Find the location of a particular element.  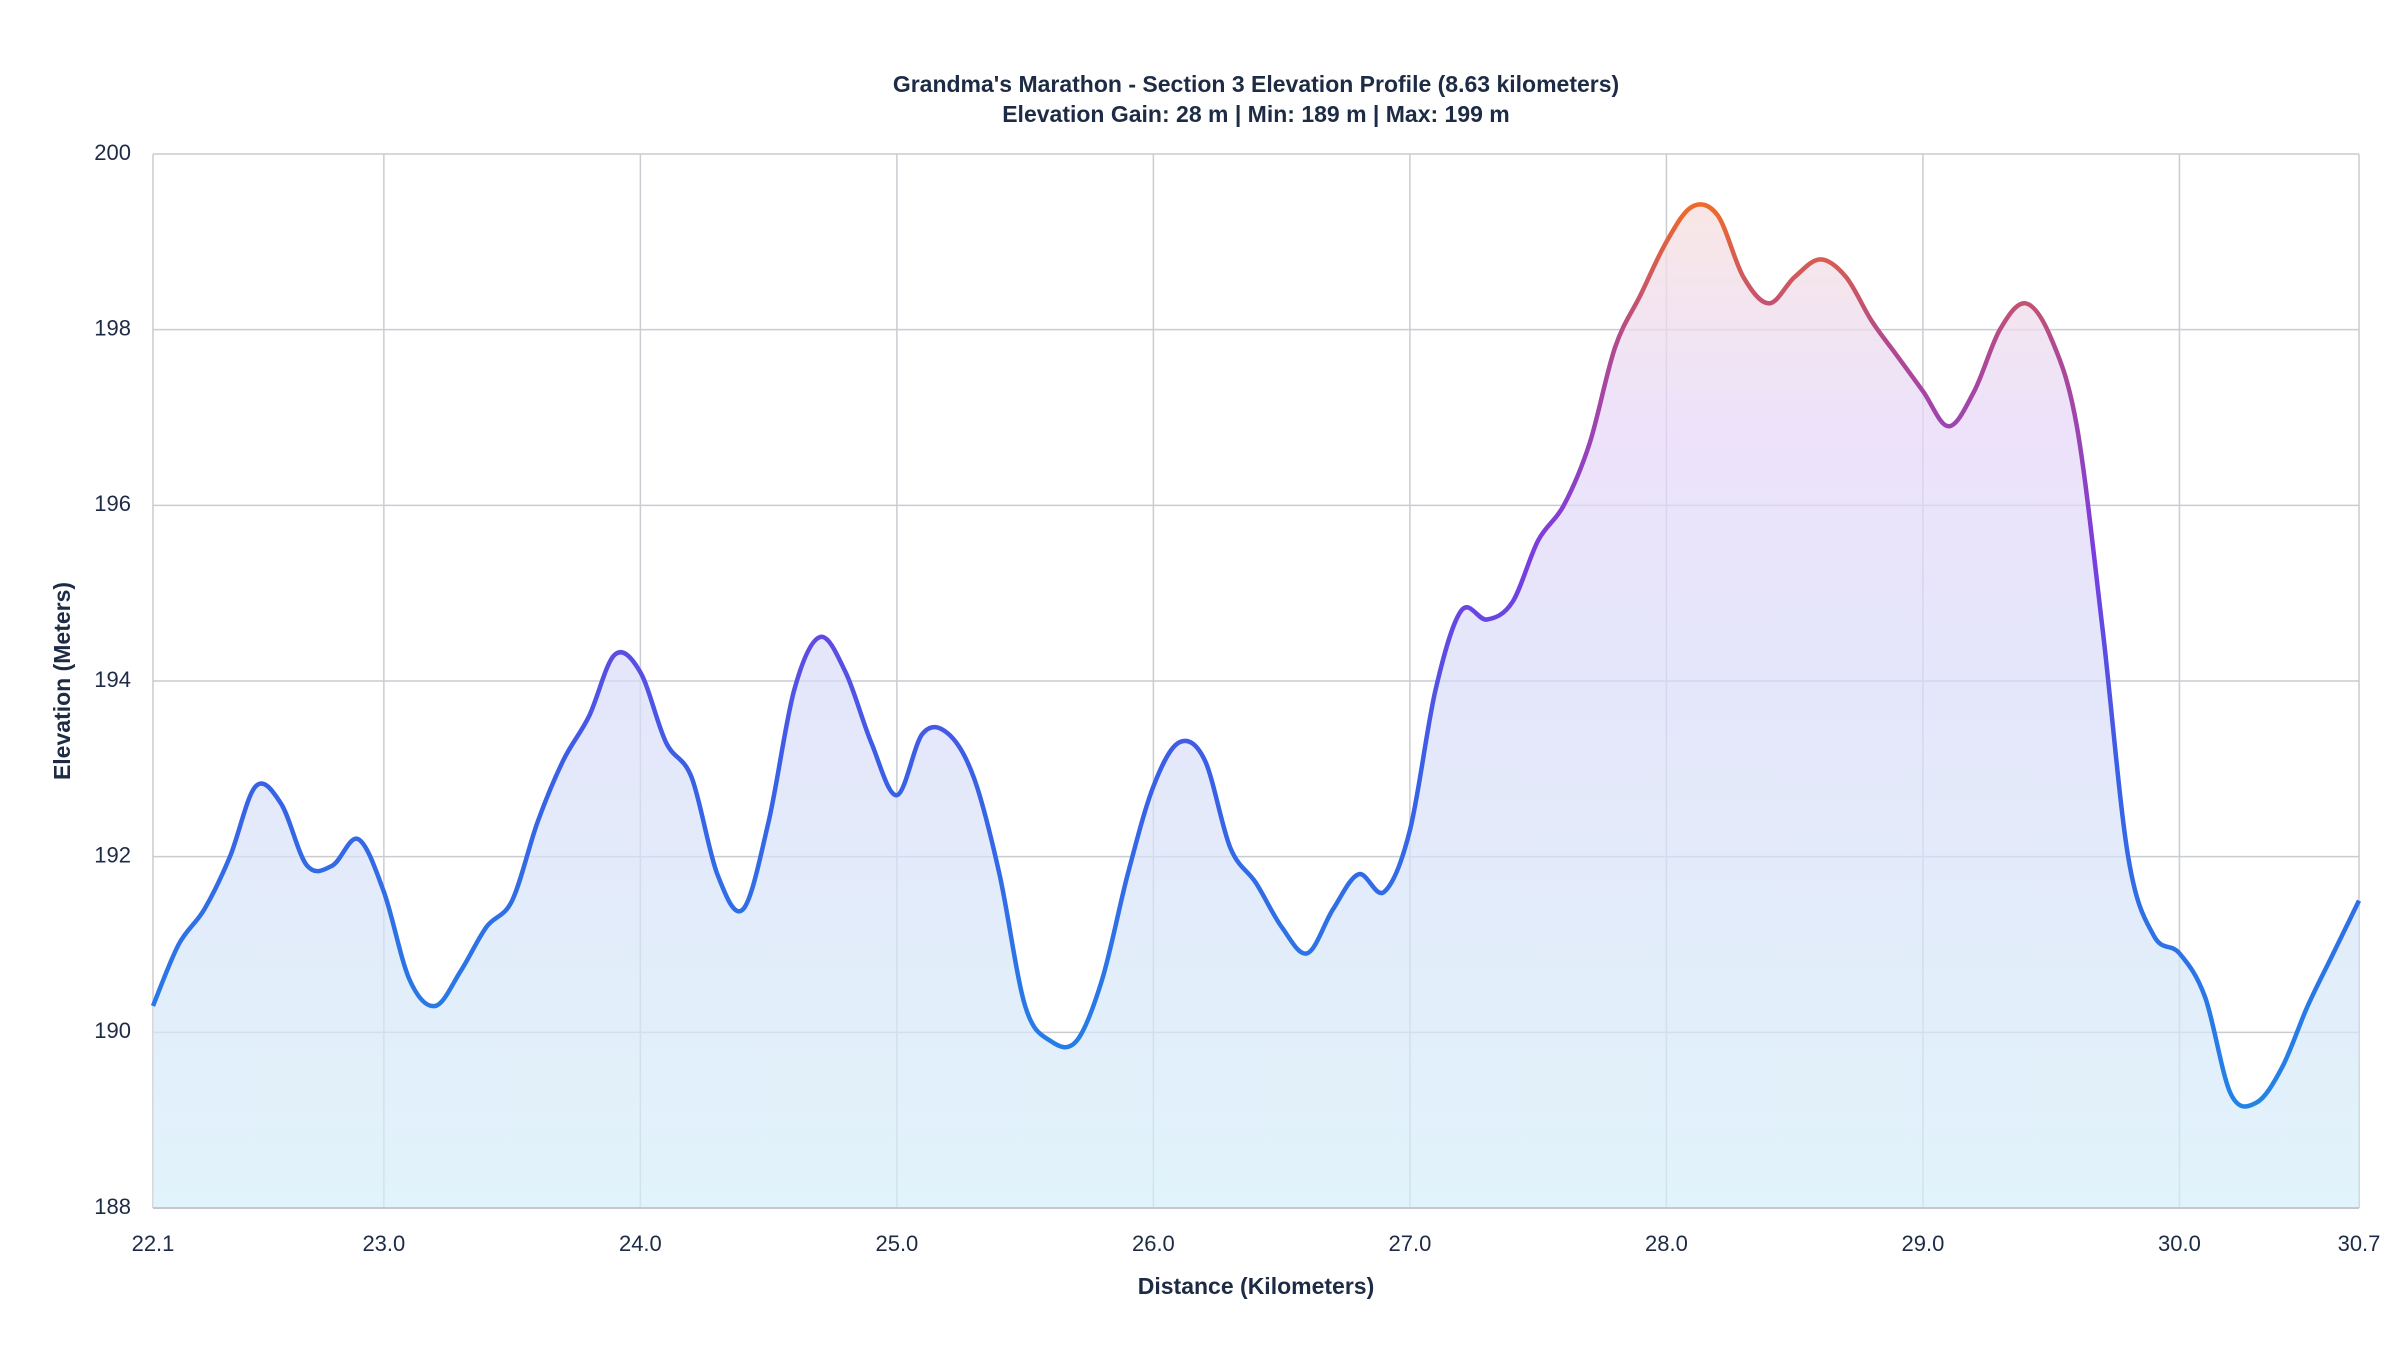

x-axis-title: Distance (Kilometers) is located at coordinates (1256, 1286).